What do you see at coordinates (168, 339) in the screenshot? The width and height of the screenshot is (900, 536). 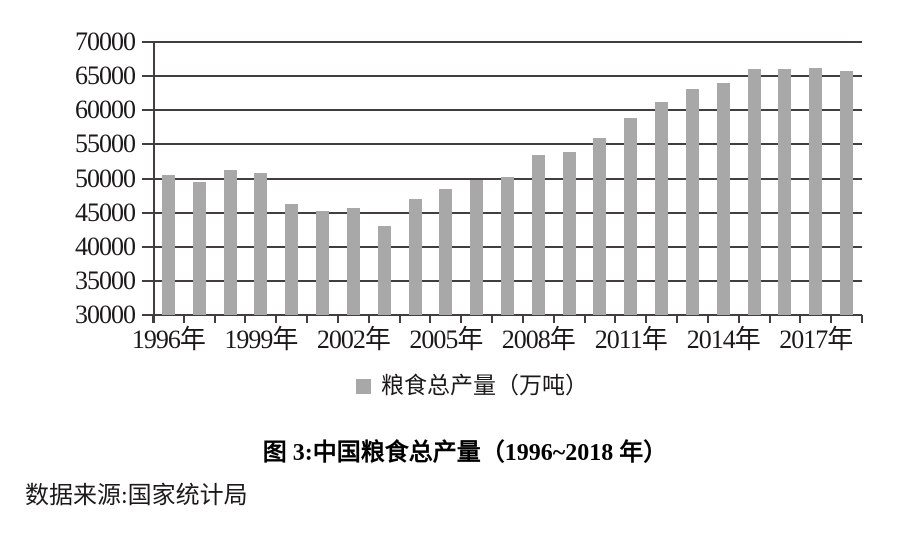 I see `x-tick-label: 1996年` at bounding box center [168, 339].